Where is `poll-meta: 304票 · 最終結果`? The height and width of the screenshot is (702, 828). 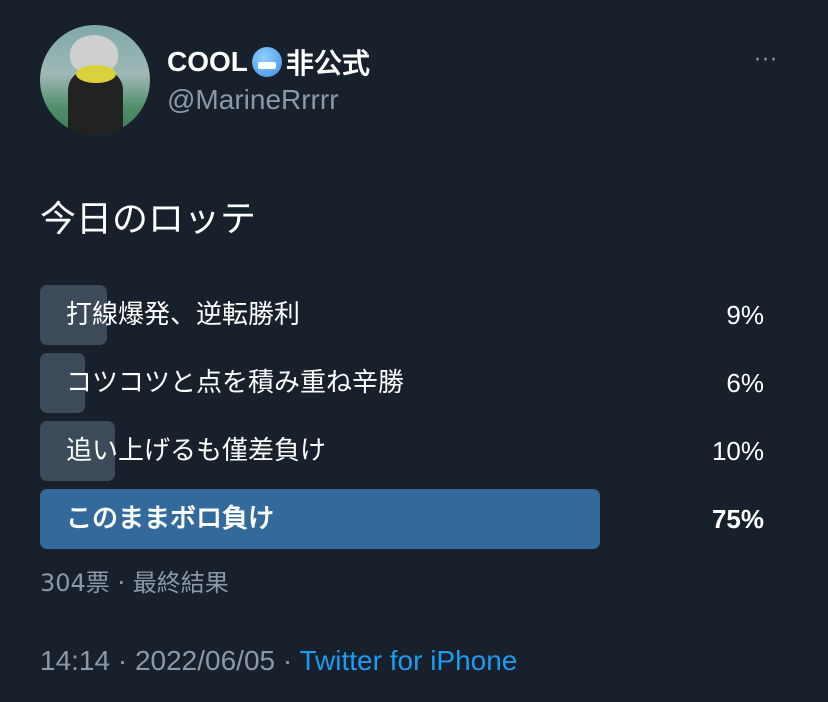 poll-meta: 304票 · 最終結果 is located at coordinates (134, 583).